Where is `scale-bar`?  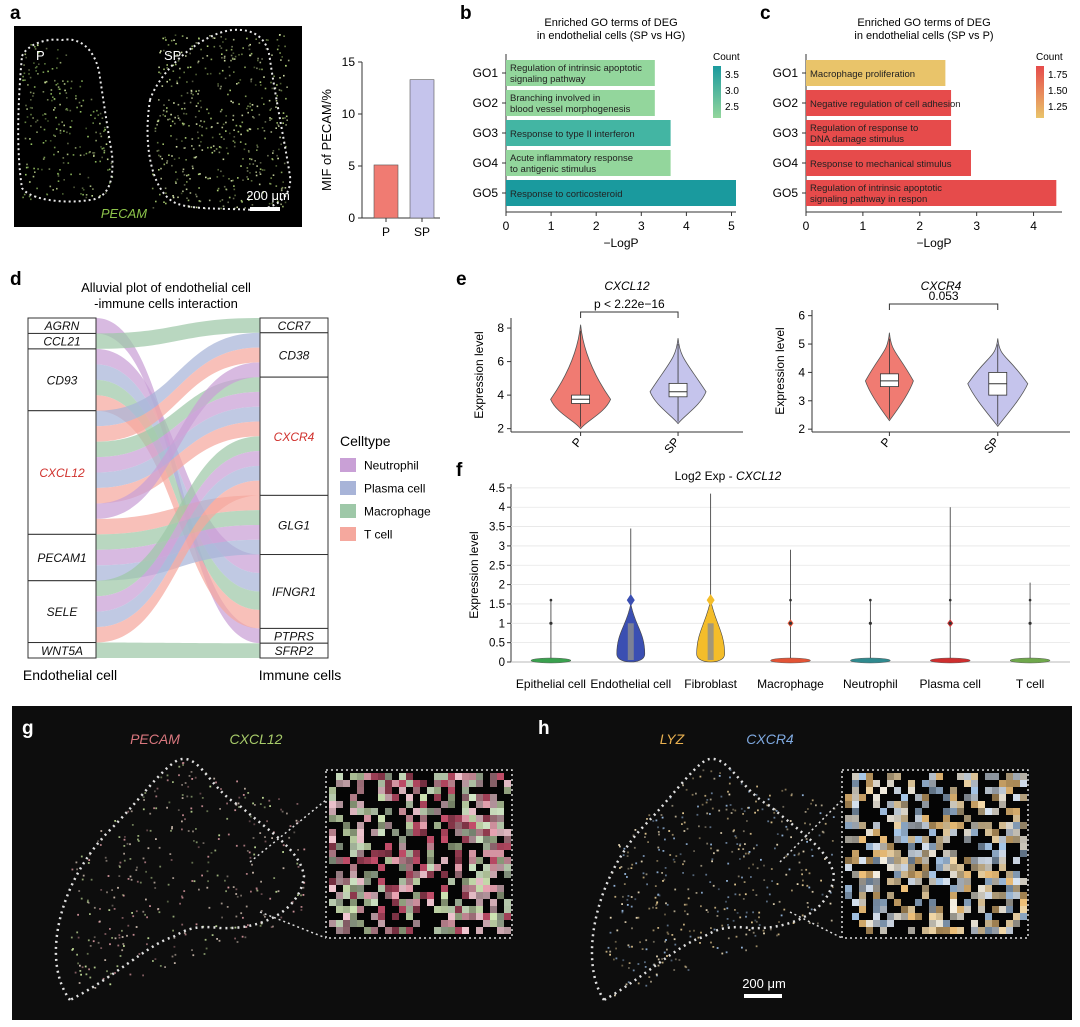
scale-bar is located at coordinates (265, 209).